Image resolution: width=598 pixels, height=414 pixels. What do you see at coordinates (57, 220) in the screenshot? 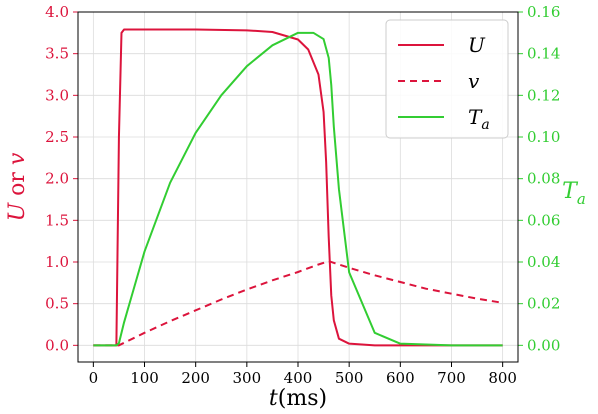
I see `y-left-tick-label: 1.5` at bounding box center [57, 220].